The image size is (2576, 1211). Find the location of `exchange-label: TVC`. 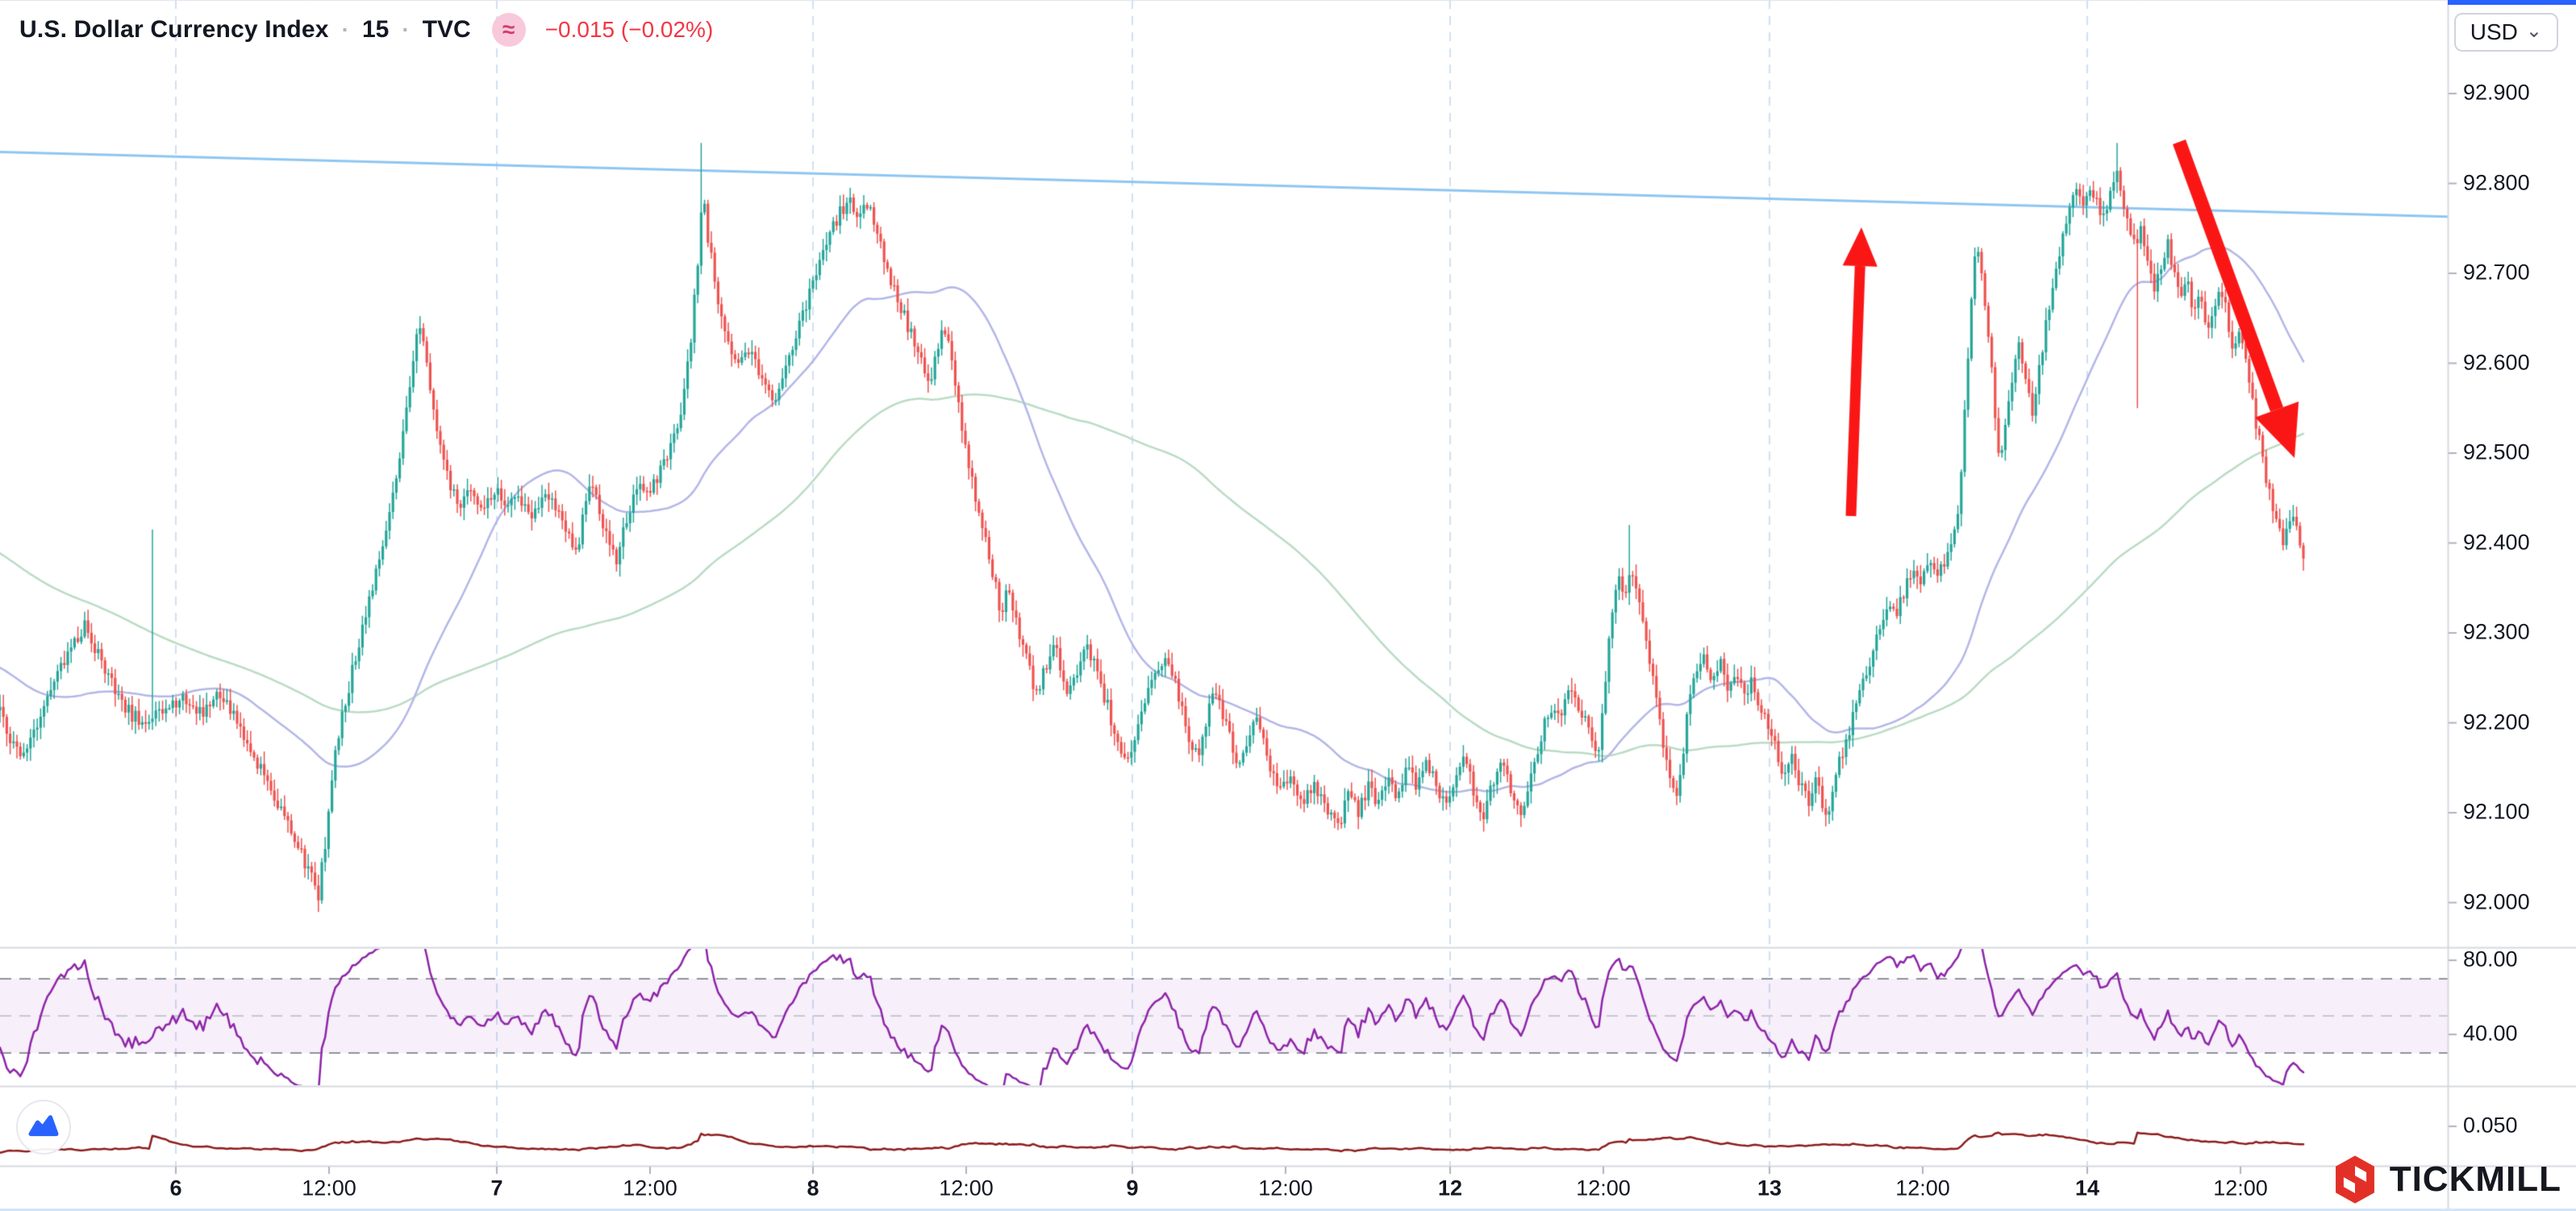

exchange-label: TVC is located at coordinates (446, 30).